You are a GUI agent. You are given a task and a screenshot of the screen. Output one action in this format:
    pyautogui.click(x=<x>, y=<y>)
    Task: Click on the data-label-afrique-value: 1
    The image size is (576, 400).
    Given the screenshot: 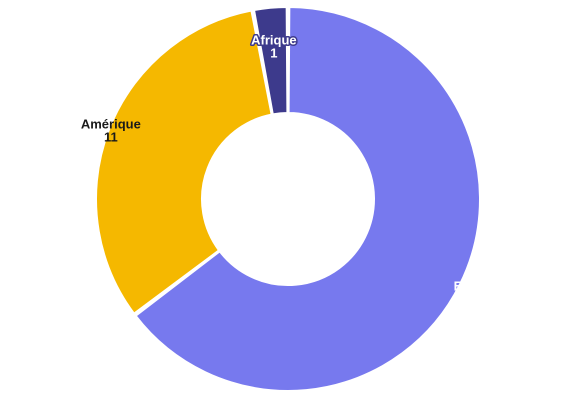 What is the action you would take?
    pyautogui.click(x=273, y=53)
    